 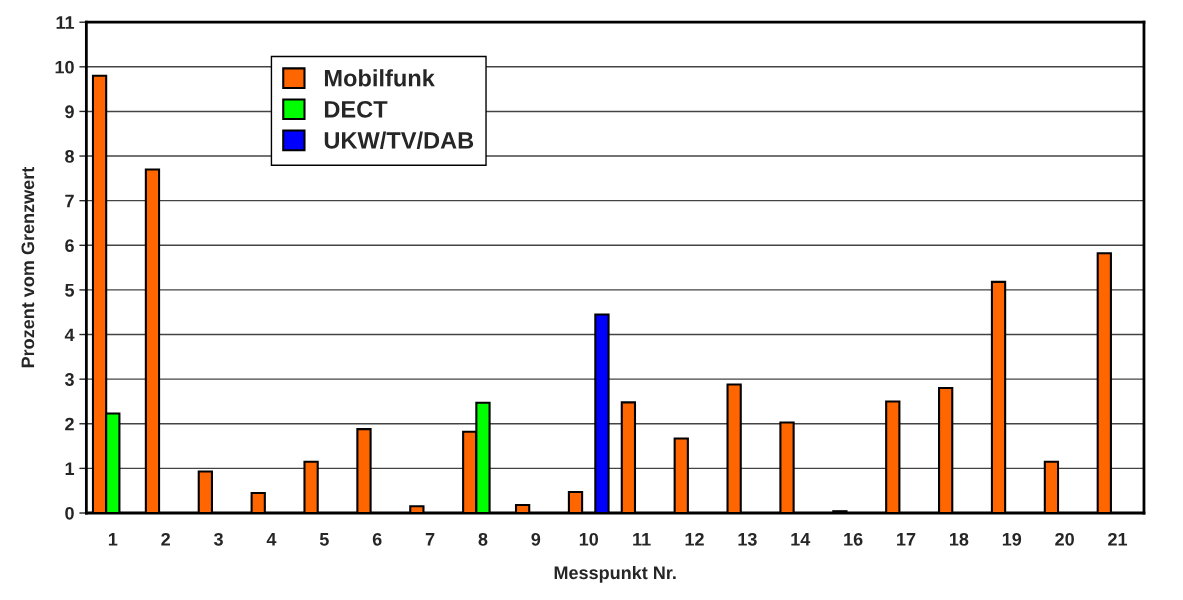 I want to click on y-tick-label: 5, so click(x=70, y=290).